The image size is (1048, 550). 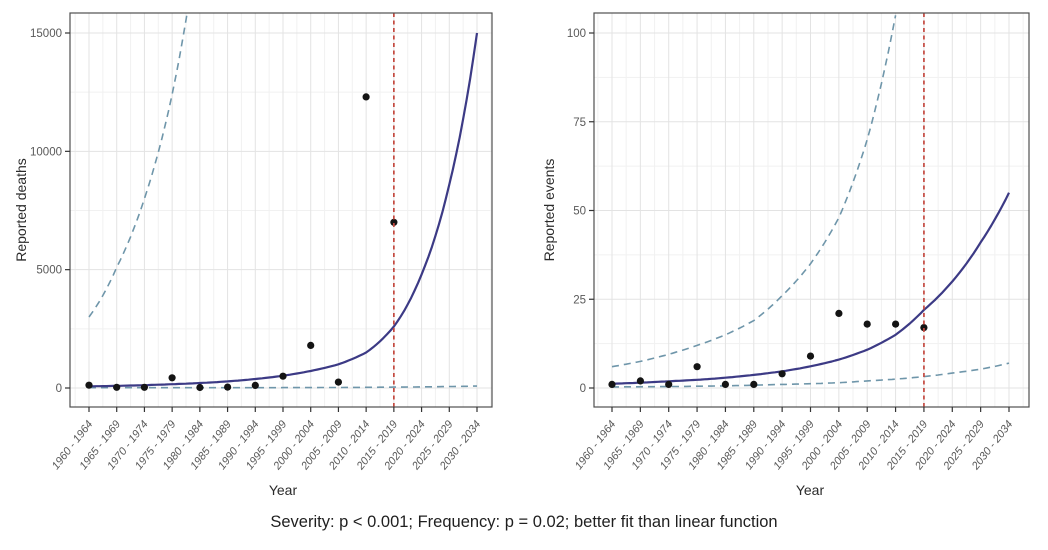 What do you see at coordinates (21, 210) in the screenshot?
I see `y-axis-title-severity: Reported deaths` at bounding box center [21, 210].